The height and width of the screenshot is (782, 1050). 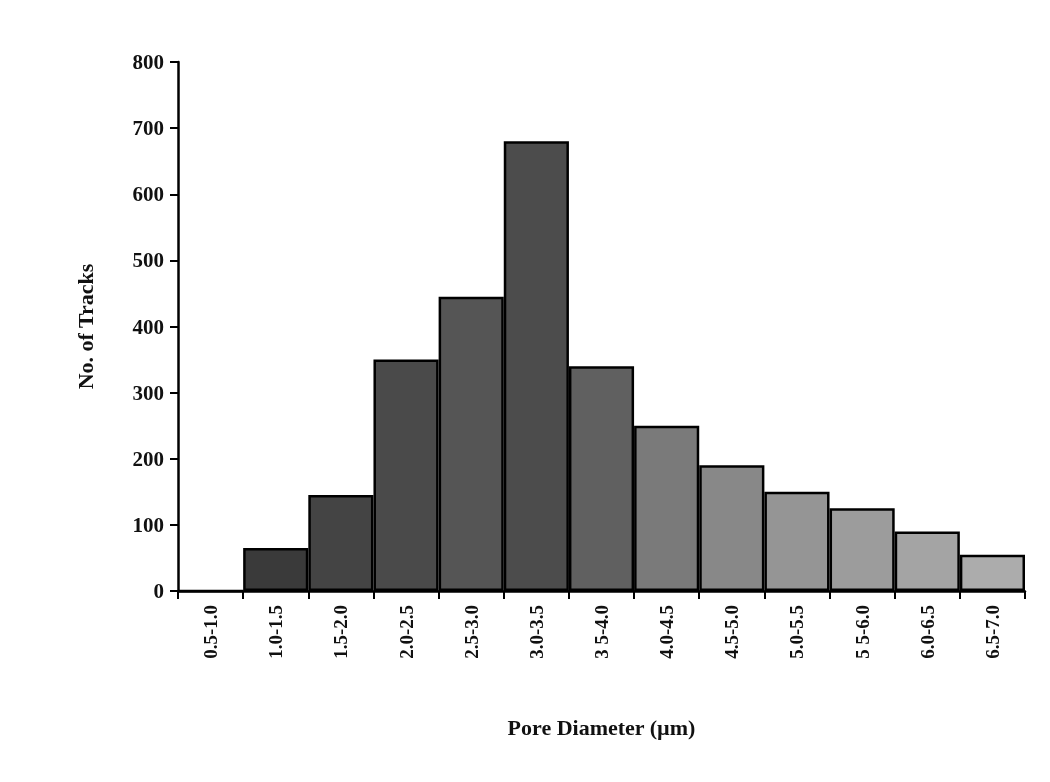 What do you see at coordinates (148, 326) in the screenshot?
I see `y-tick-label: 400` at bounding box center [148, 326].